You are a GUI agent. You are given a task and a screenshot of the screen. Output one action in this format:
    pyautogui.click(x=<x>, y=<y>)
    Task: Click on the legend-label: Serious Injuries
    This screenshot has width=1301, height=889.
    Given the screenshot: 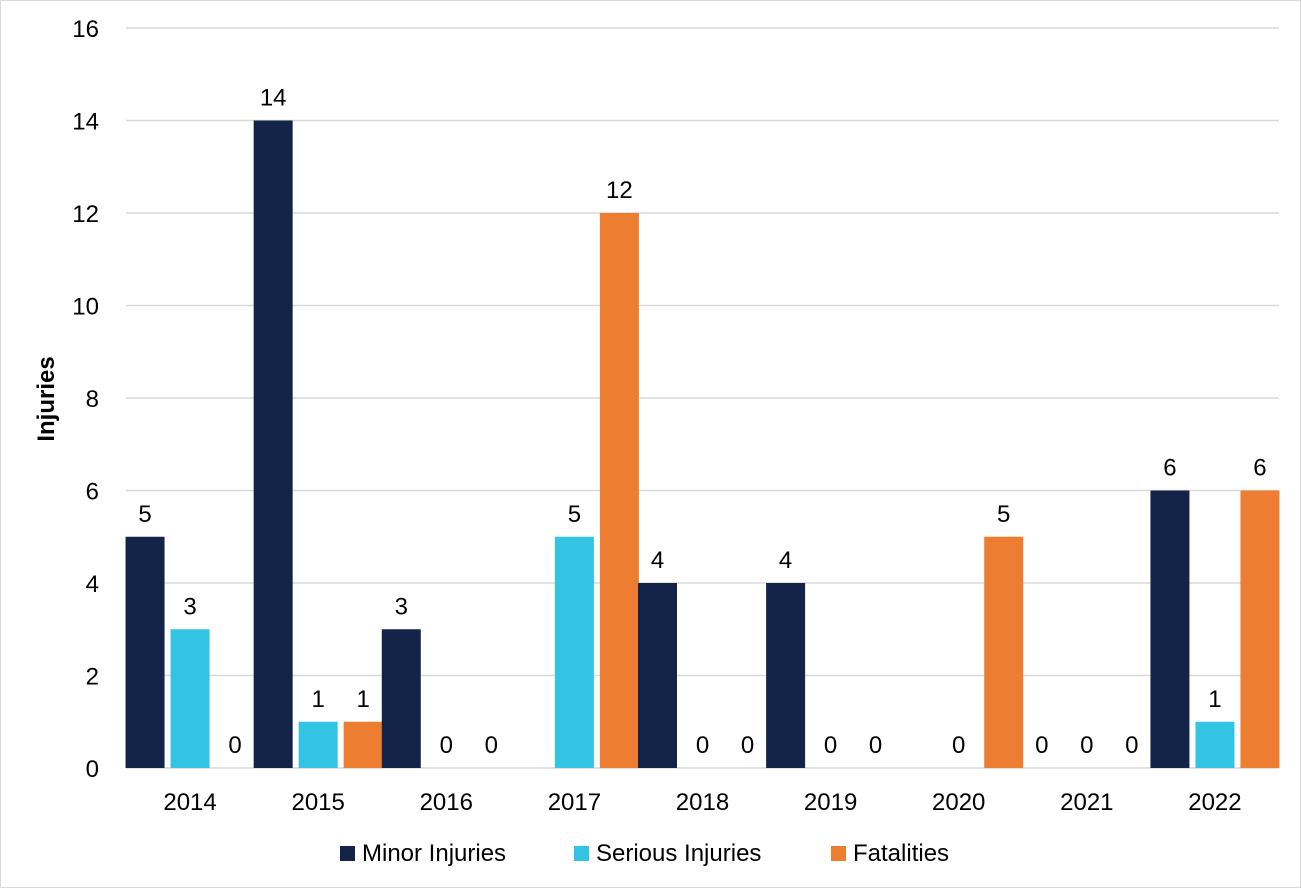 What is the action you would take?
    pyautogui.click(x=678, y=853)
    